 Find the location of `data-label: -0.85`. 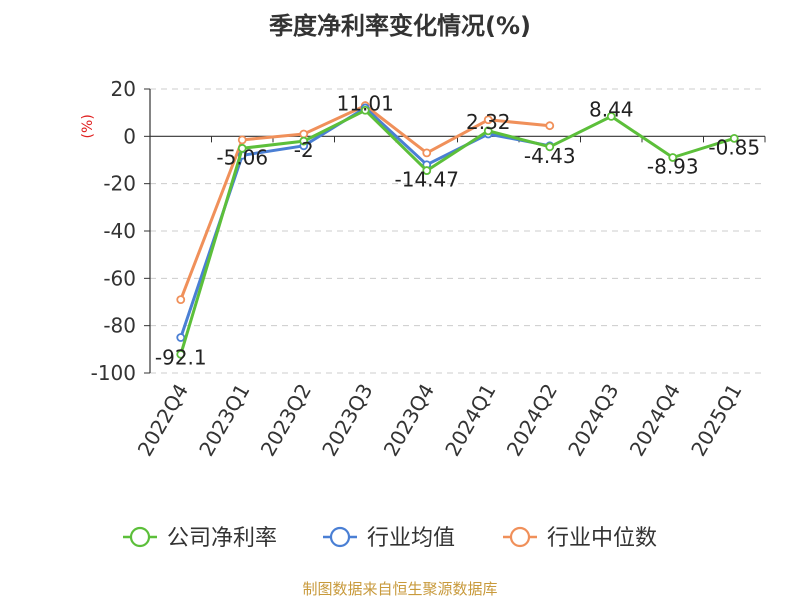

data-label: -0.85 is located at coordinates (734, 147).